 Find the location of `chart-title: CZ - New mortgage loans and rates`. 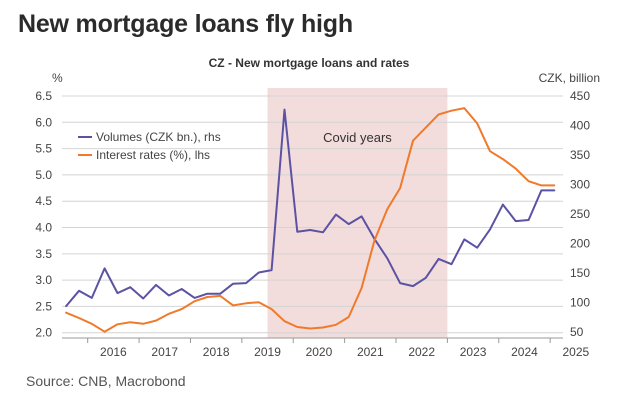

chart-title: CZ - New mortgage loans and rates is located at coordinates (309, 63).